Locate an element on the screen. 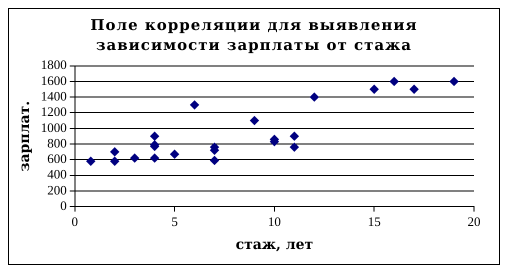  y-tick-label: 200 is located at coordinates (57, 190).